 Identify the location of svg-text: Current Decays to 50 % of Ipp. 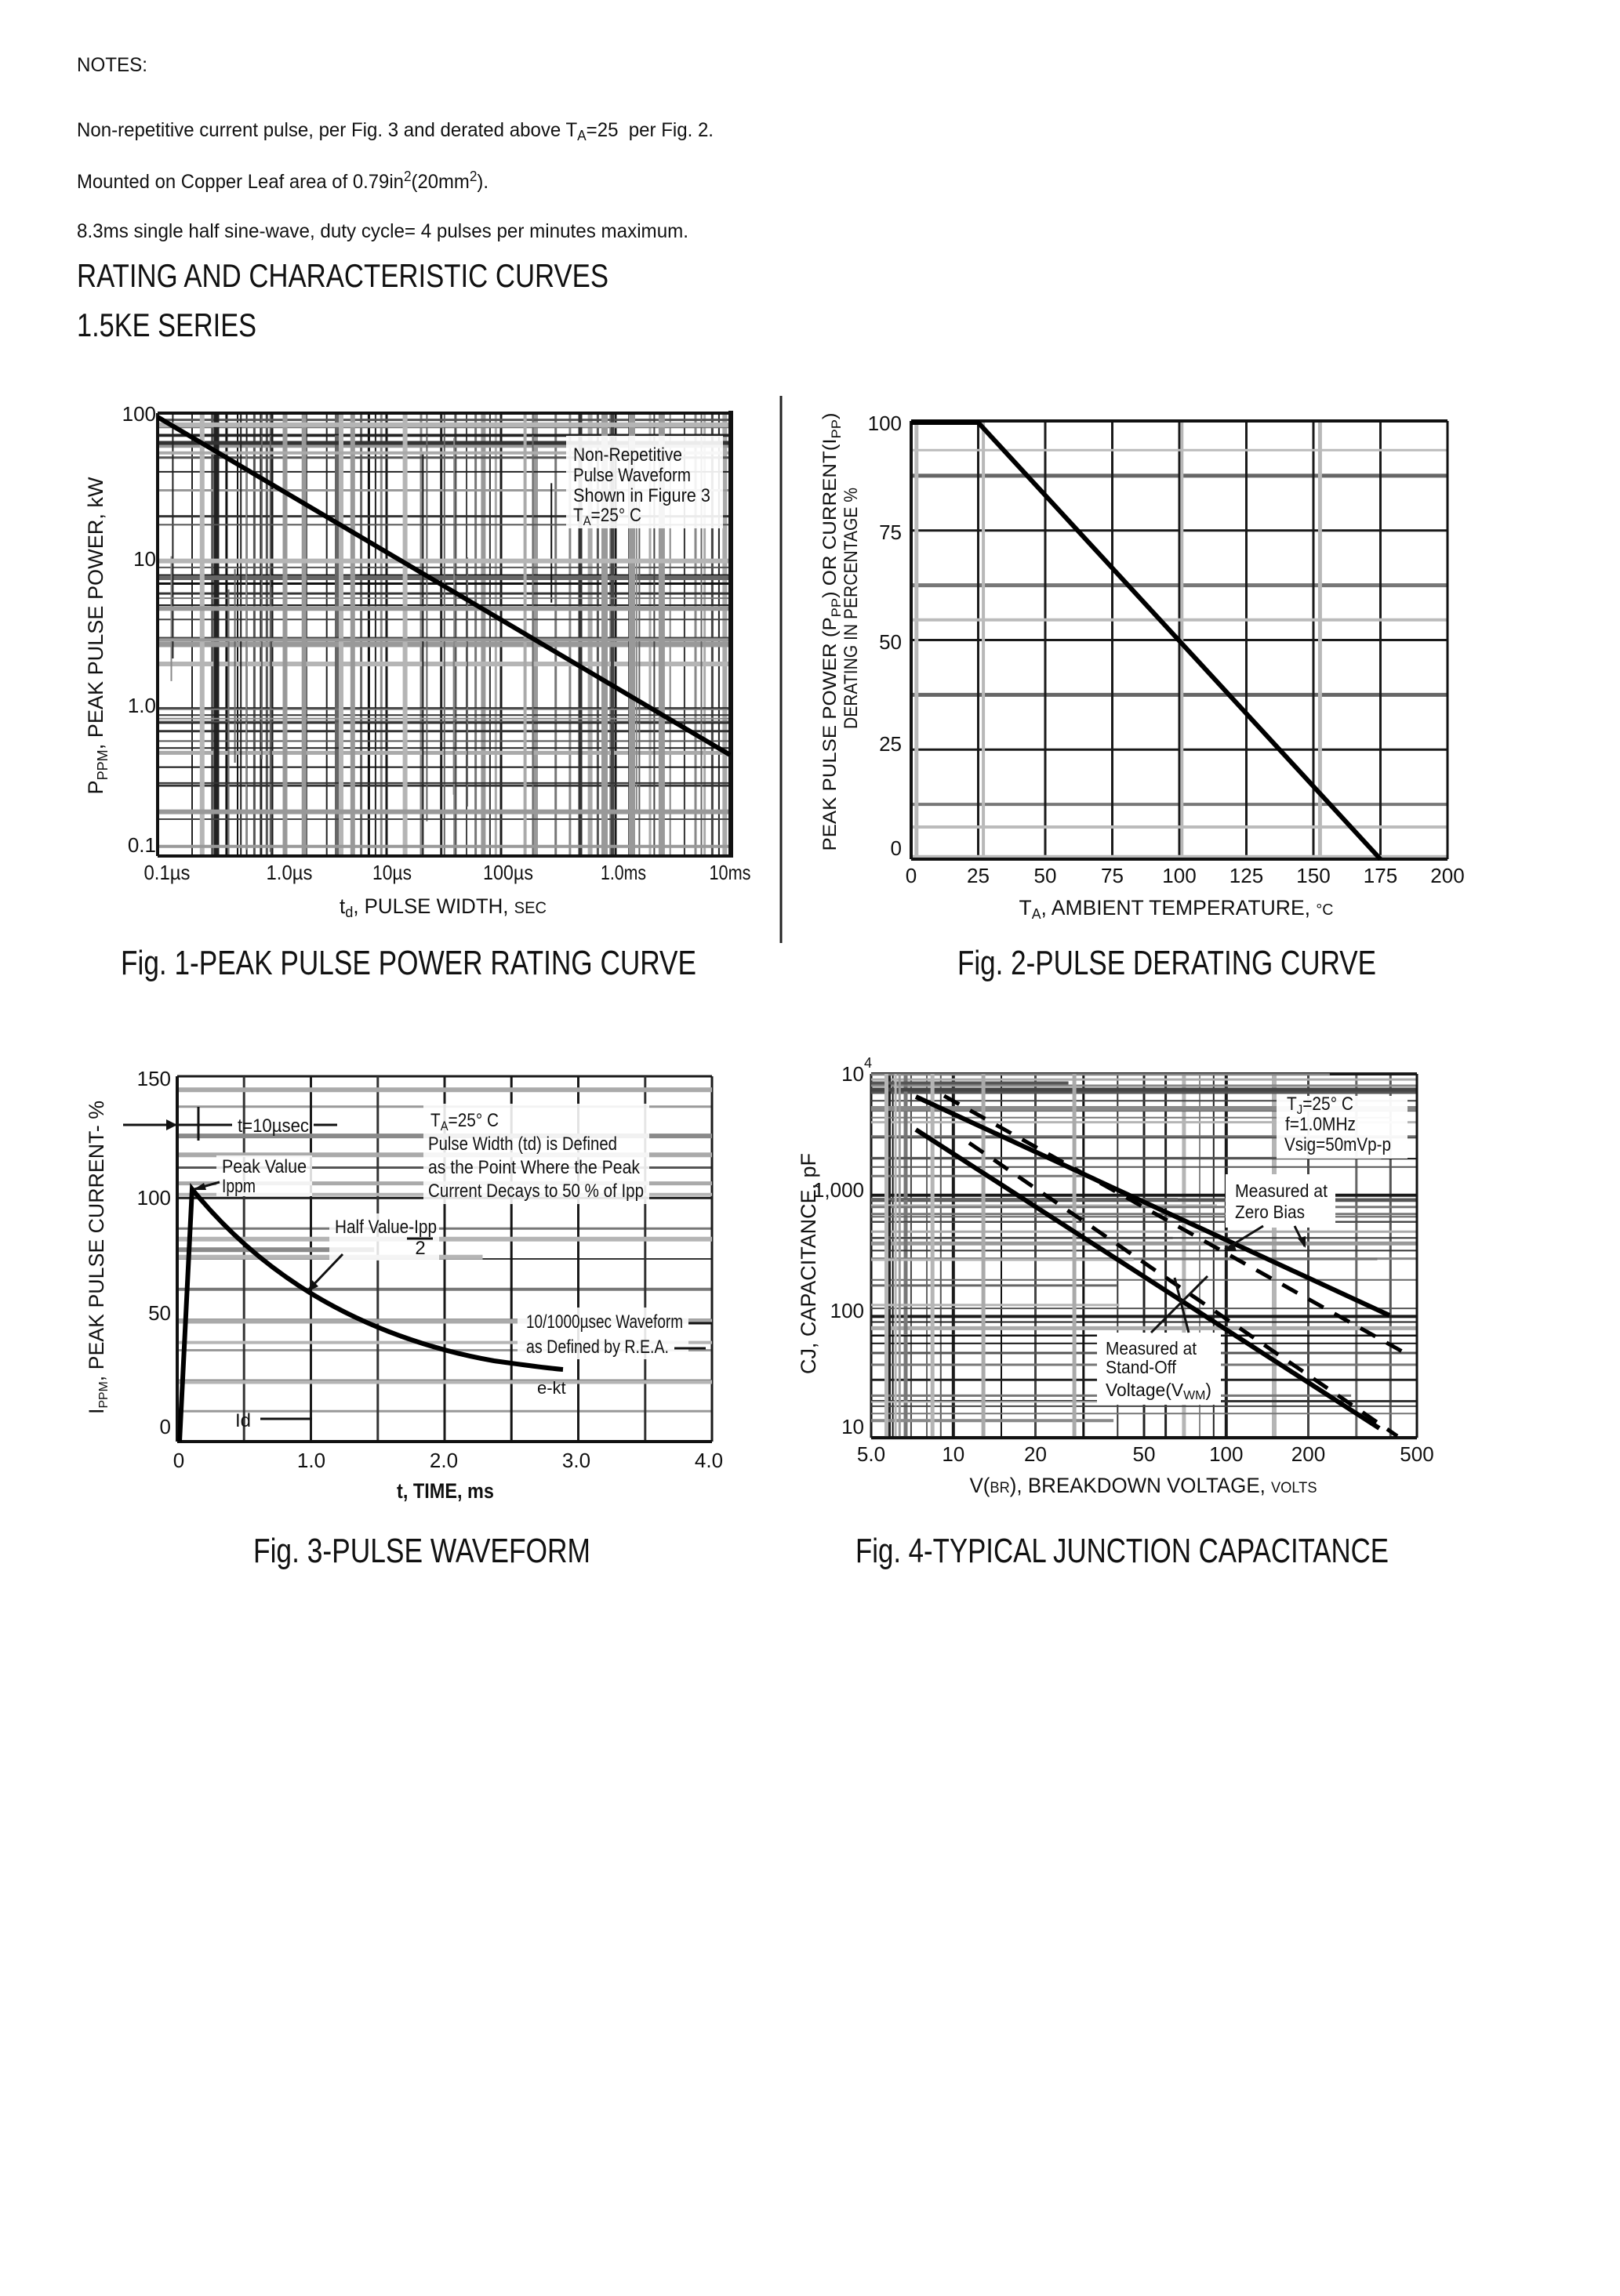
(536, 1191).